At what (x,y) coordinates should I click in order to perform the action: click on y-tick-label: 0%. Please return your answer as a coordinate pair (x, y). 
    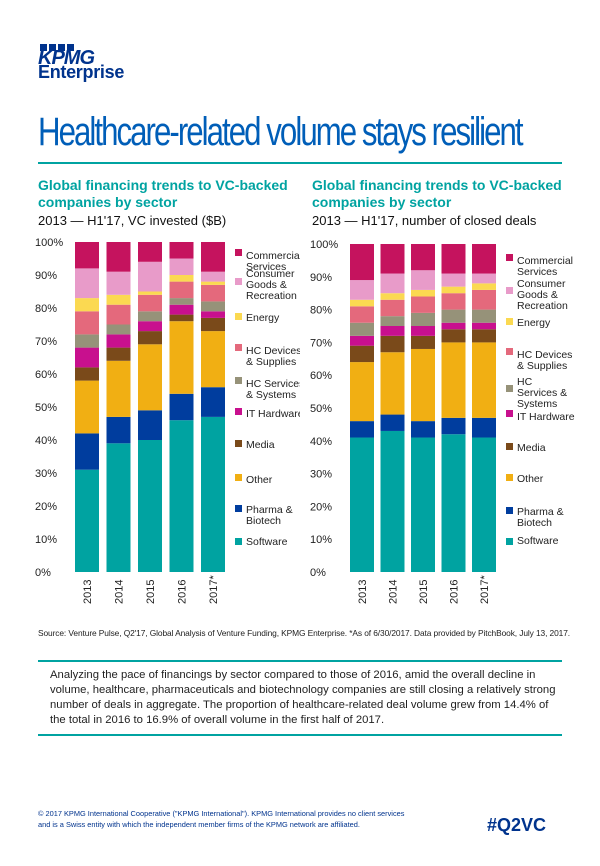
    Looking at the image, I should click on (43, 573).